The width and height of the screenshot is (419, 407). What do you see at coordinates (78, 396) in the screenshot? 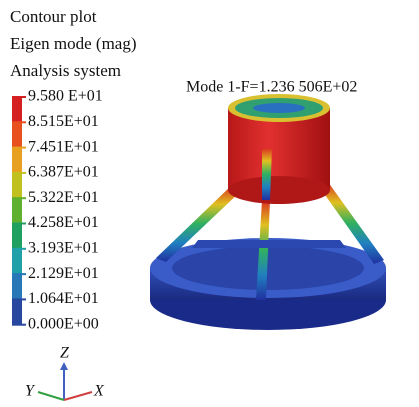
I see `x-axis` at bounding box center [78, 396].